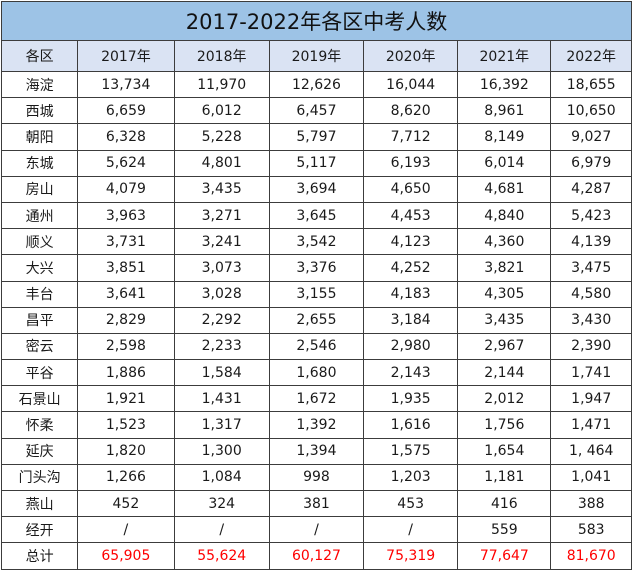 This screenshot has width=633, height=576. Describe the element at coordinates (591, 215) in the screenshot. I see `count-cell: 5,423` at that location.